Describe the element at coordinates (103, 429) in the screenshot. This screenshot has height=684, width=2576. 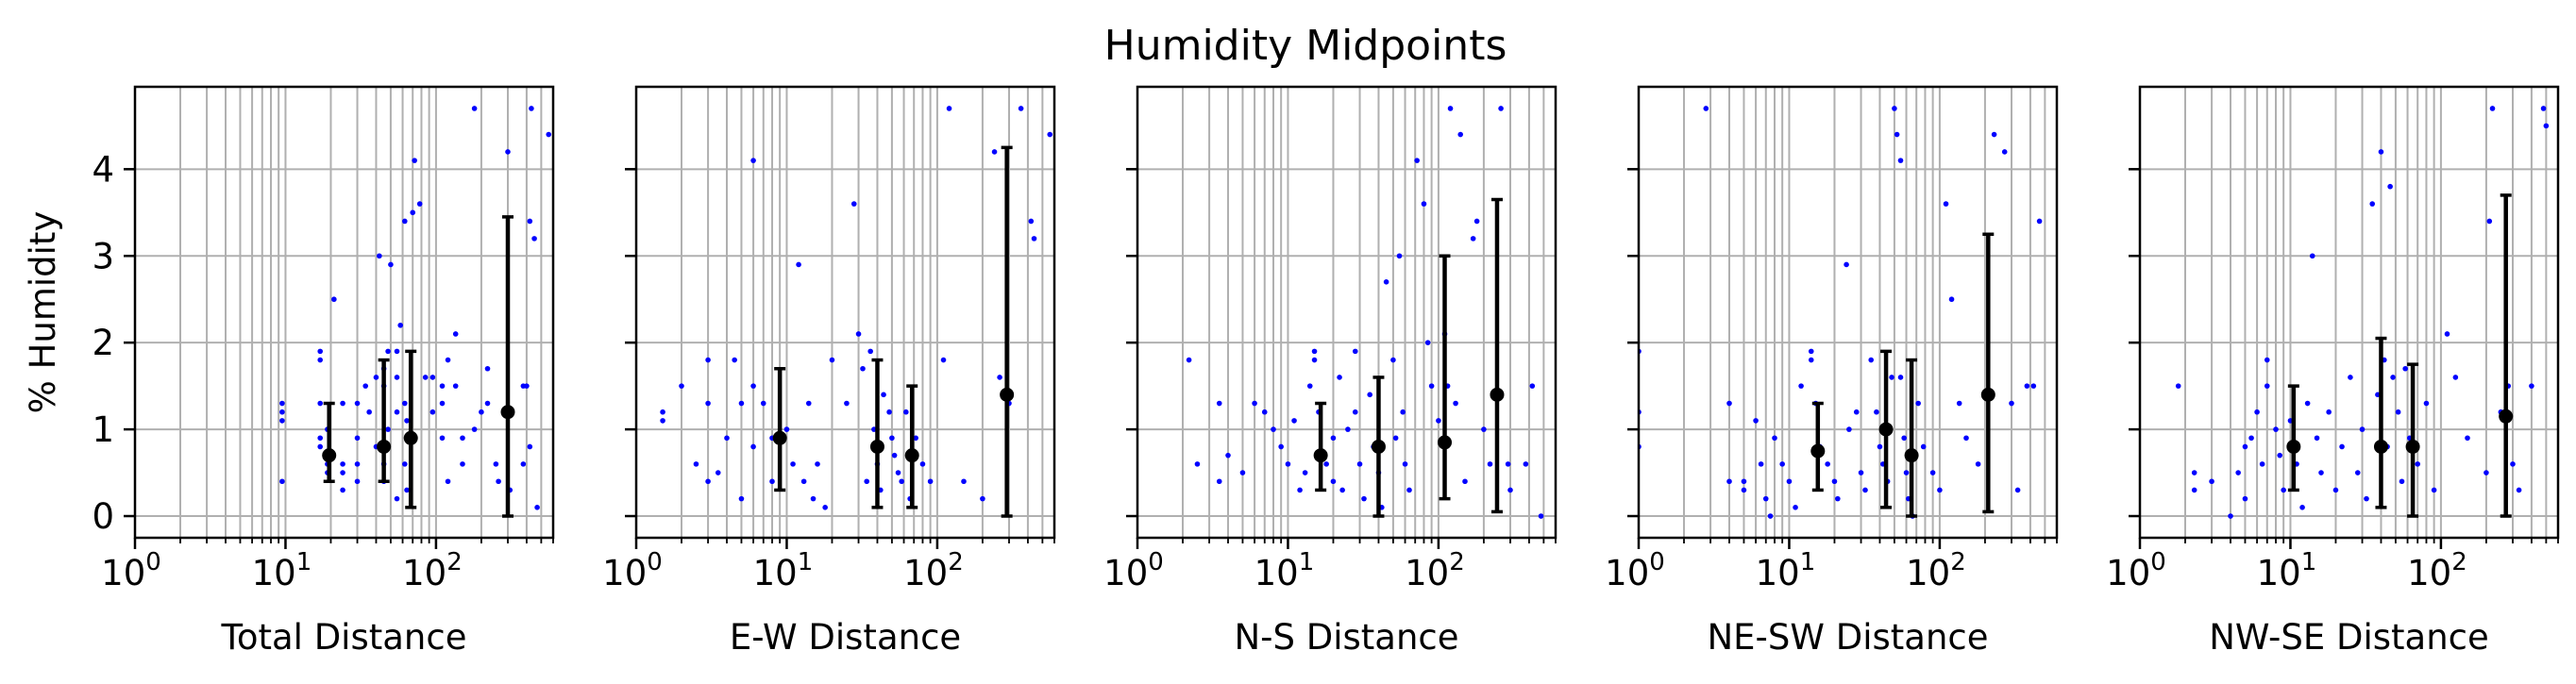
I see `y-tick-label: 1` at that location.